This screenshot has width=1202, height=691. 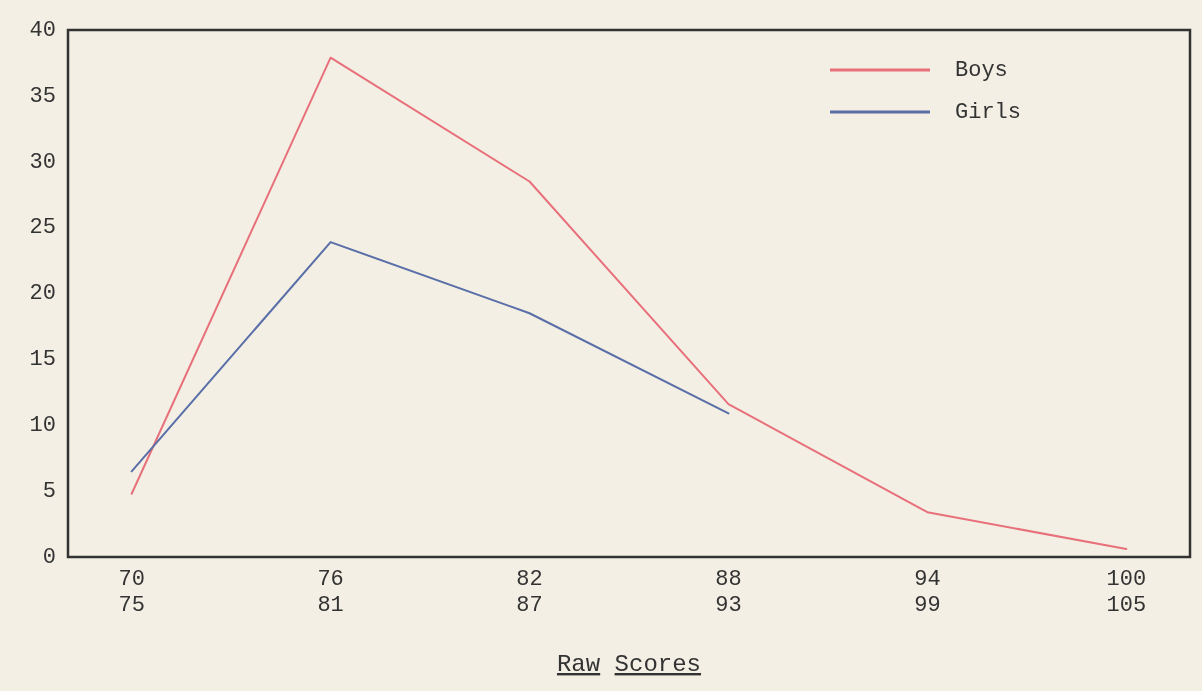 I want to click on y-tick-label: 30, so click(x=42, y=162).